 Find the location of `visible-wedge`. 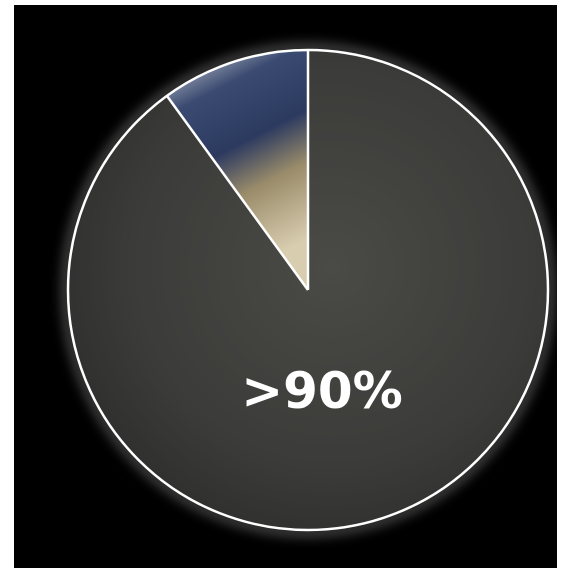

visible-wedge is located at coordinates (237, 170).